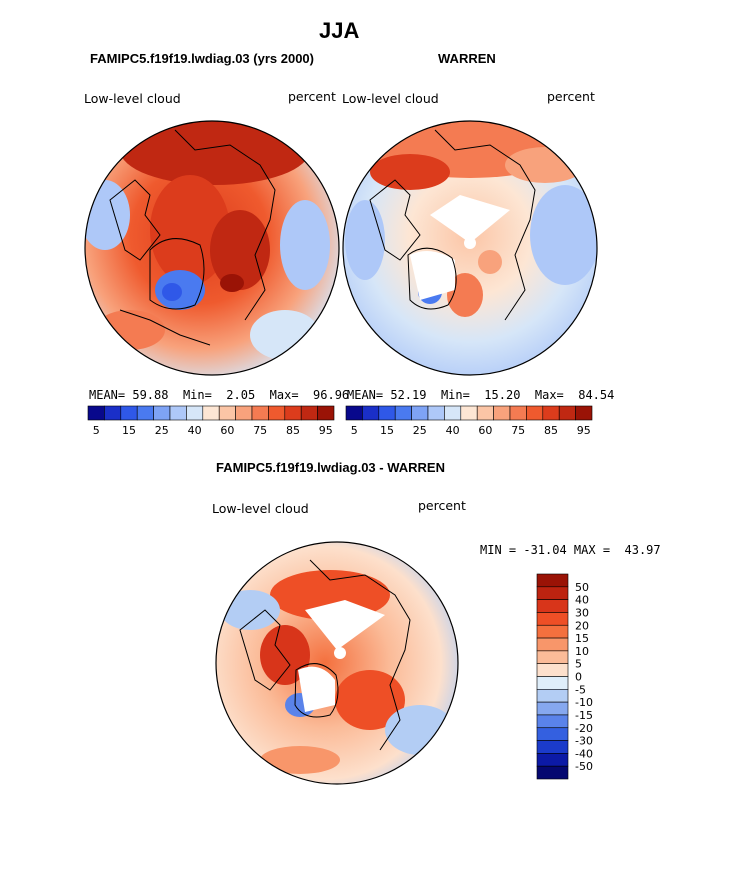 The height and width of the screenshot is (882, 733). What do you see at coordinates (150, 395) in the screenshot?
I see `panel1-mean: 59.88` at bounding box center [150, 395].